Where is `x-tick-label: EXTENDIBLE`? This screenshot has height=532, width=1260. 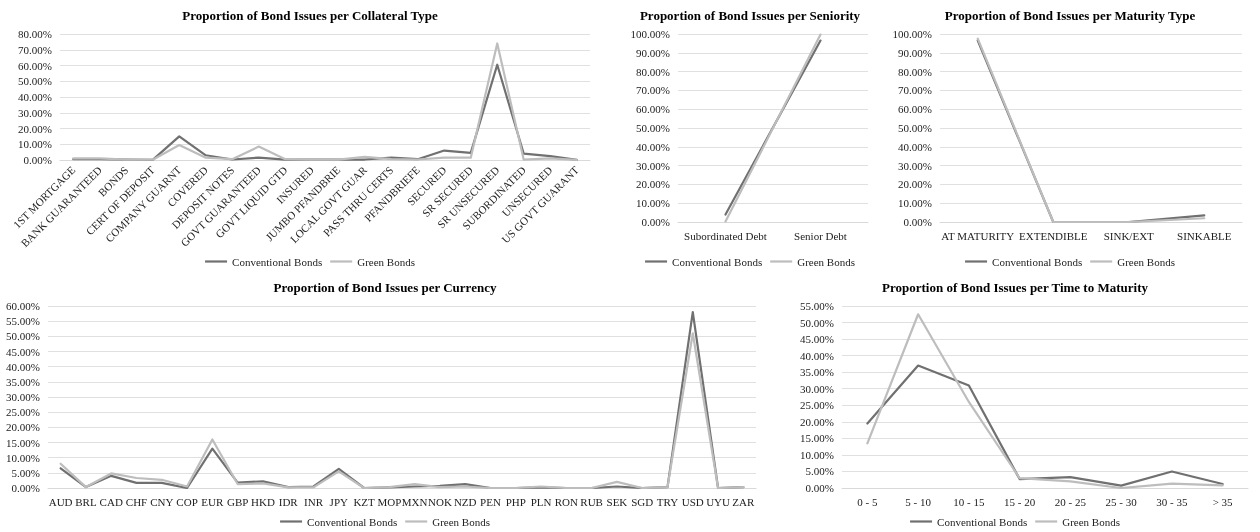
x-tick-label: EXTENDIBLE is located at coordinates (1053, 235).